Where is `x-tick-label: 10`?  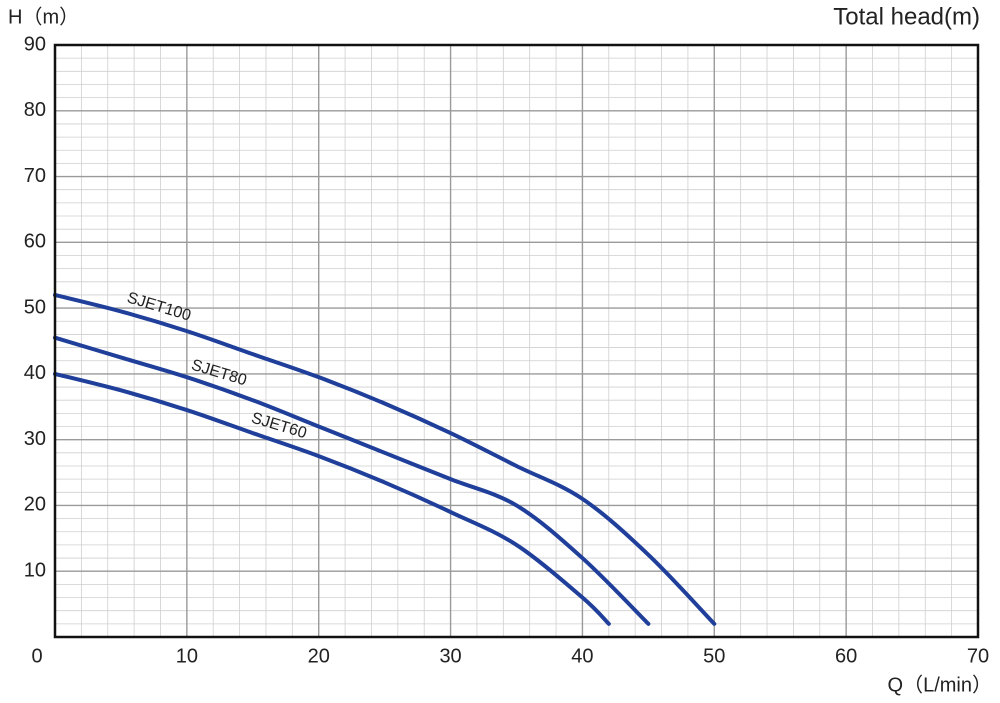 x-tick-label: 10 is located at coordinates (187, 656).